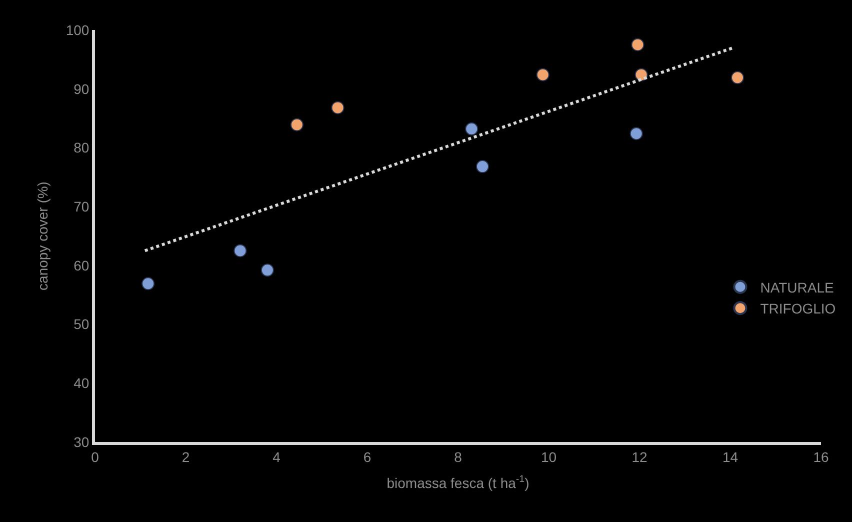 This screenshot has width=852, height=522. Describe the element at coordinates (82, 206) in the screenshot. I see `y-tick-label: 70` at that location.